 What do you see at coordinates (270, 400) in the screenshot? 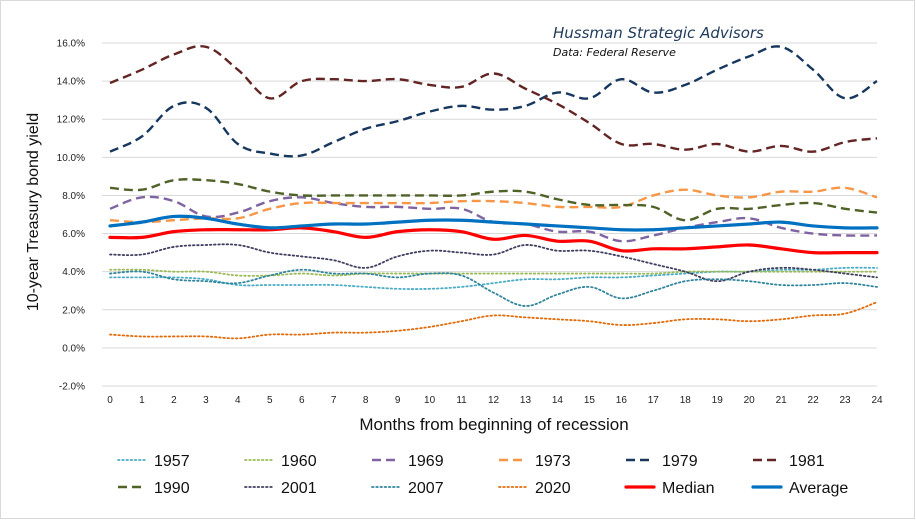
I see `x-tick-label: 5` at bounding box center [270, 400].